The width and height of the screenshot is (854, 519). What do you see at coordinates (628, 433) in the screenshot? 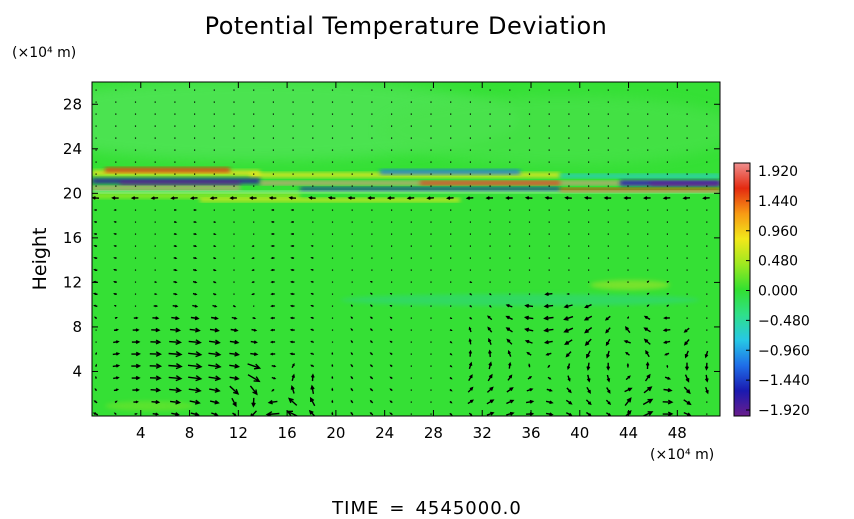
I see `x-tick-label: 44` at bounding box center [628, 433].